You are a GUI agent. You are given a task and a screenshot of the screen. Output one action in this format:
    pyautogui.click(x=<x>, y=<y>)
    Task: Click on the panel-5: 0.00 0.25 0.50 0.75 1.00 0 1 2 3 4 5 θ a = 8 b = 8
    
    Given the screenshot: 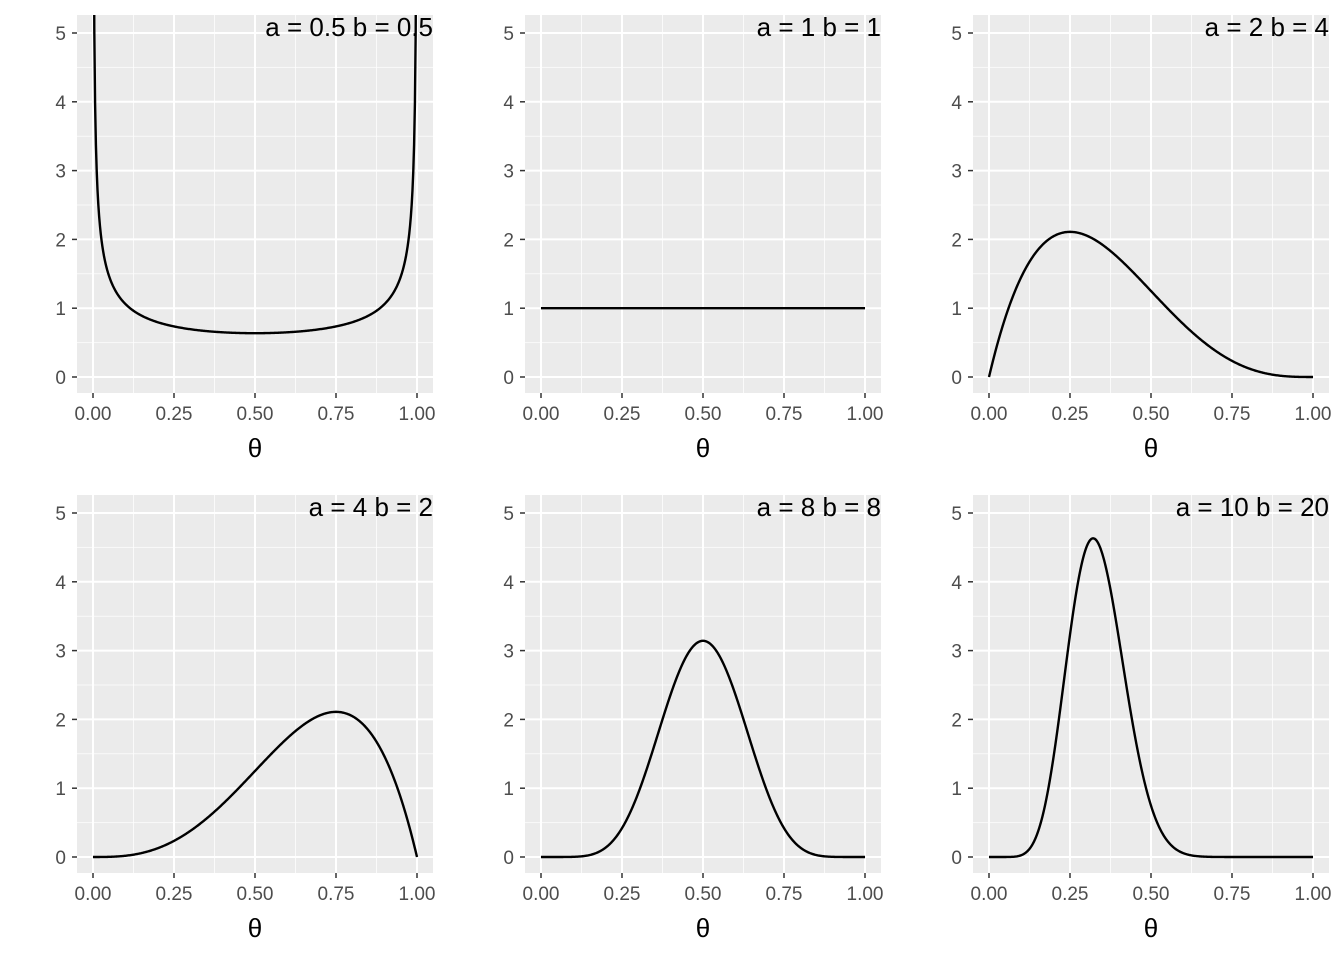 What is the action you would take?
    pyautogui.click(x=693, y=717)
    